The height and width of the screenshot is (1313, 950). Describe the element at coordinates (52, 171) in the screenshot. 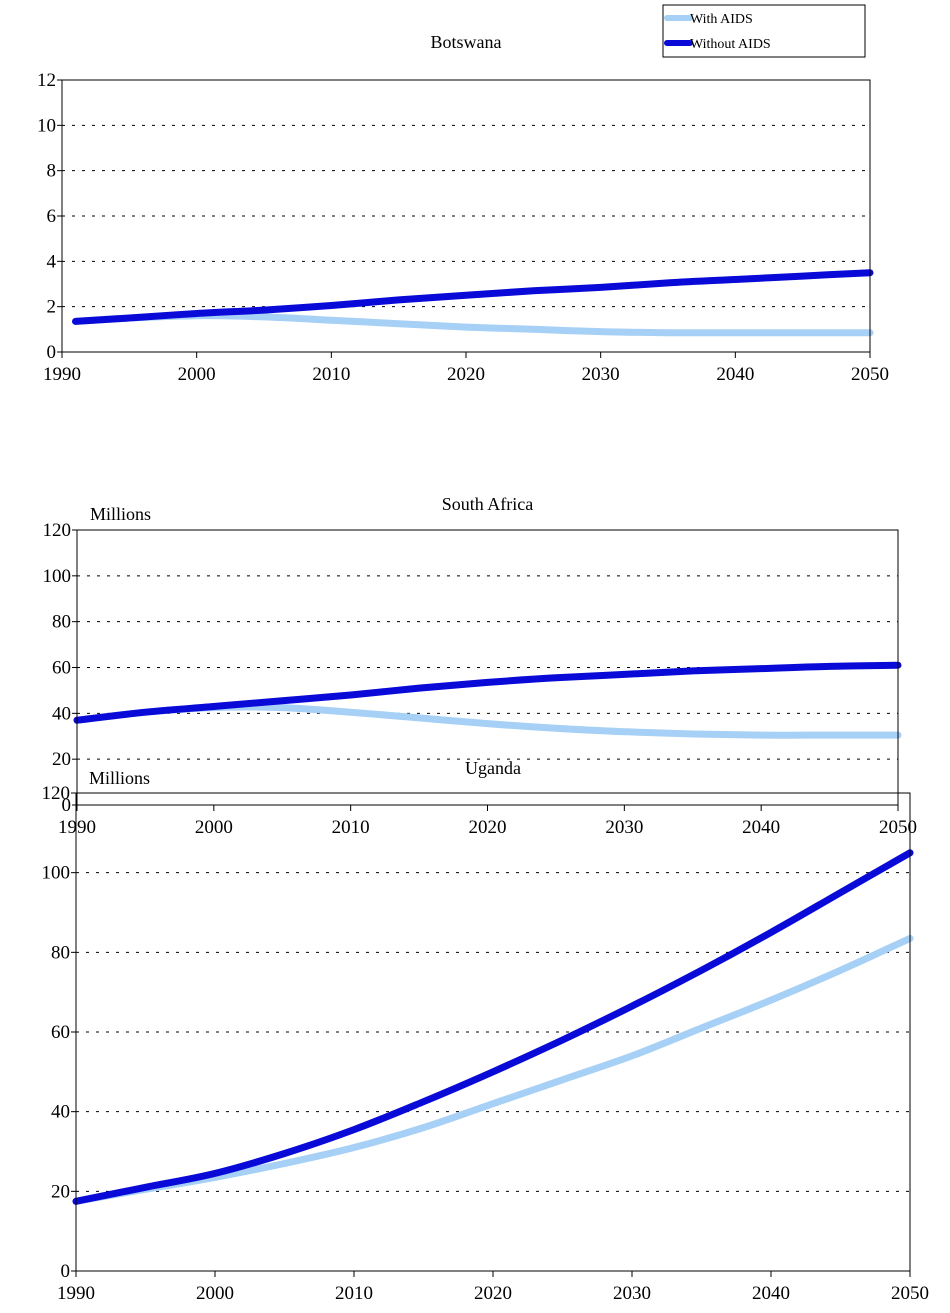

I see `y-tick-label: 8` at that location.